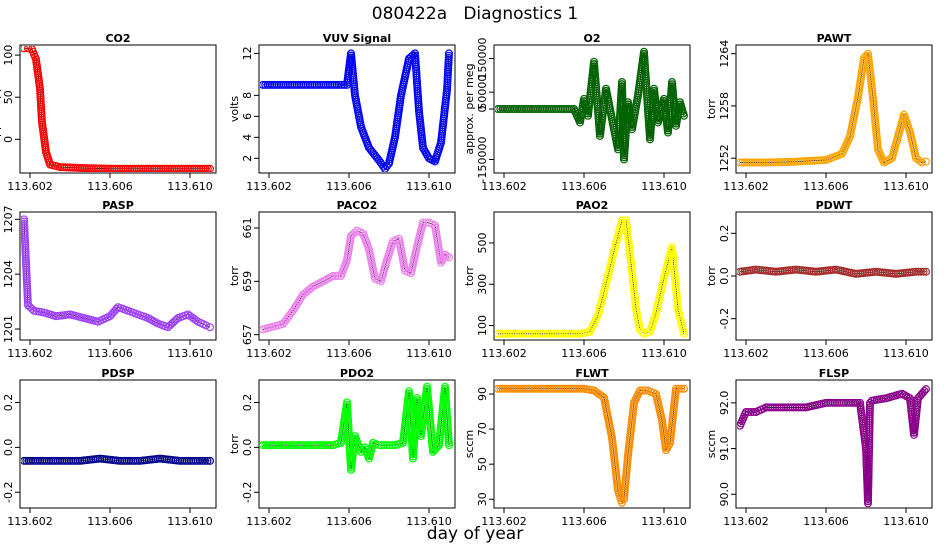 The width and height of the screenshot is (950, 550). What do you see at coordinates (247, 281) in the screenshot?
I see `y-tick-label: 659` at bounding box center [247, 281].